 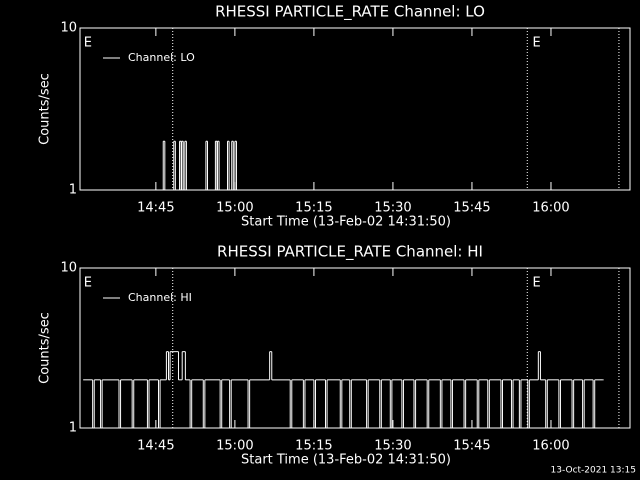 I want to click on legend-label: Channel: HI, so click(x=160, y=297).